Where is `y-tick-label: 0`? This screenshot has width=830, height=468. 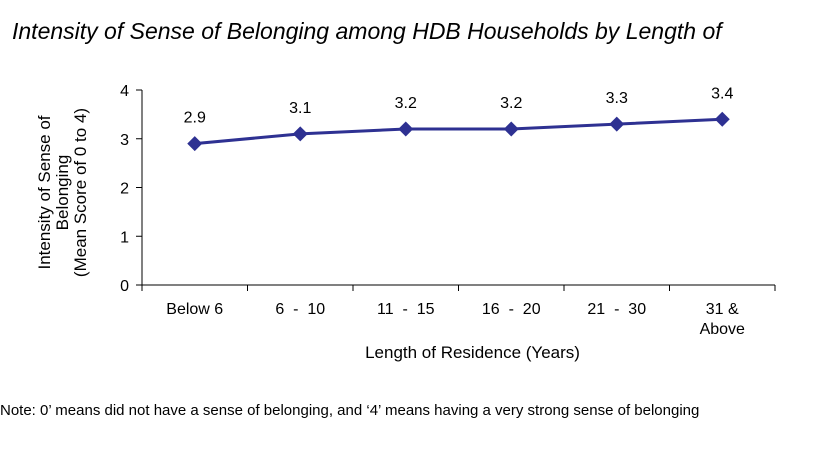
y-tick-label: 0 is located at coordinates (124, 286).